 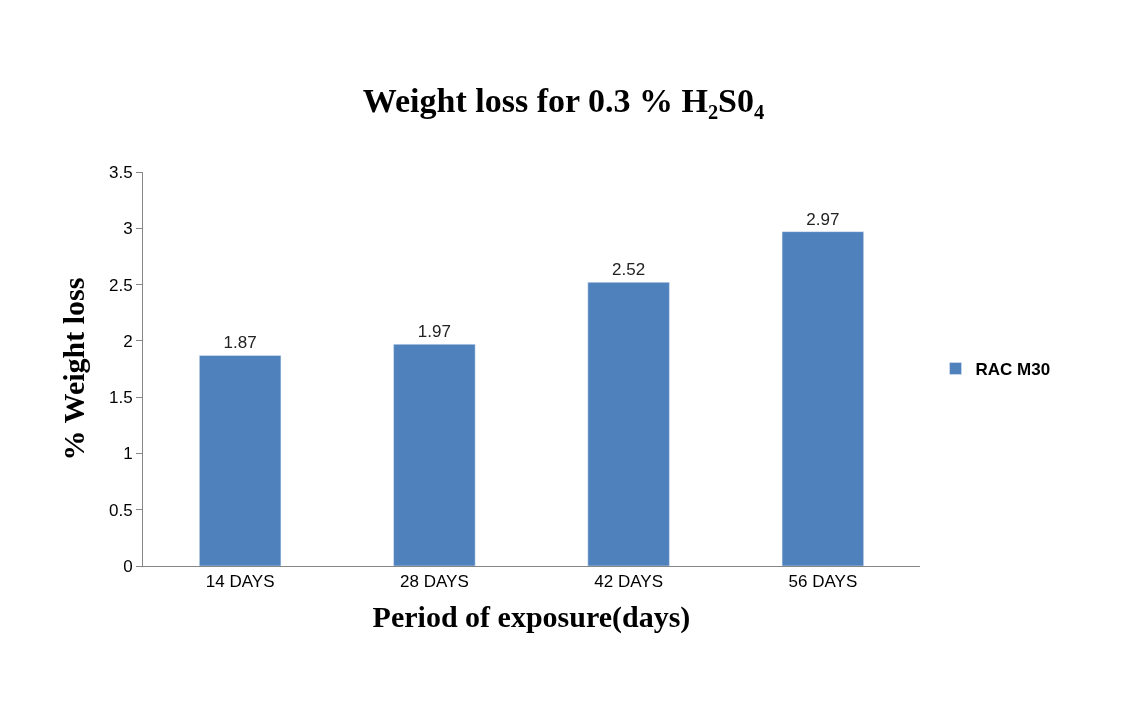 What do you see at coordinates (240, 343) in the screenshot?
I see `data-label: 1.87` at bounding box center [240, 343].